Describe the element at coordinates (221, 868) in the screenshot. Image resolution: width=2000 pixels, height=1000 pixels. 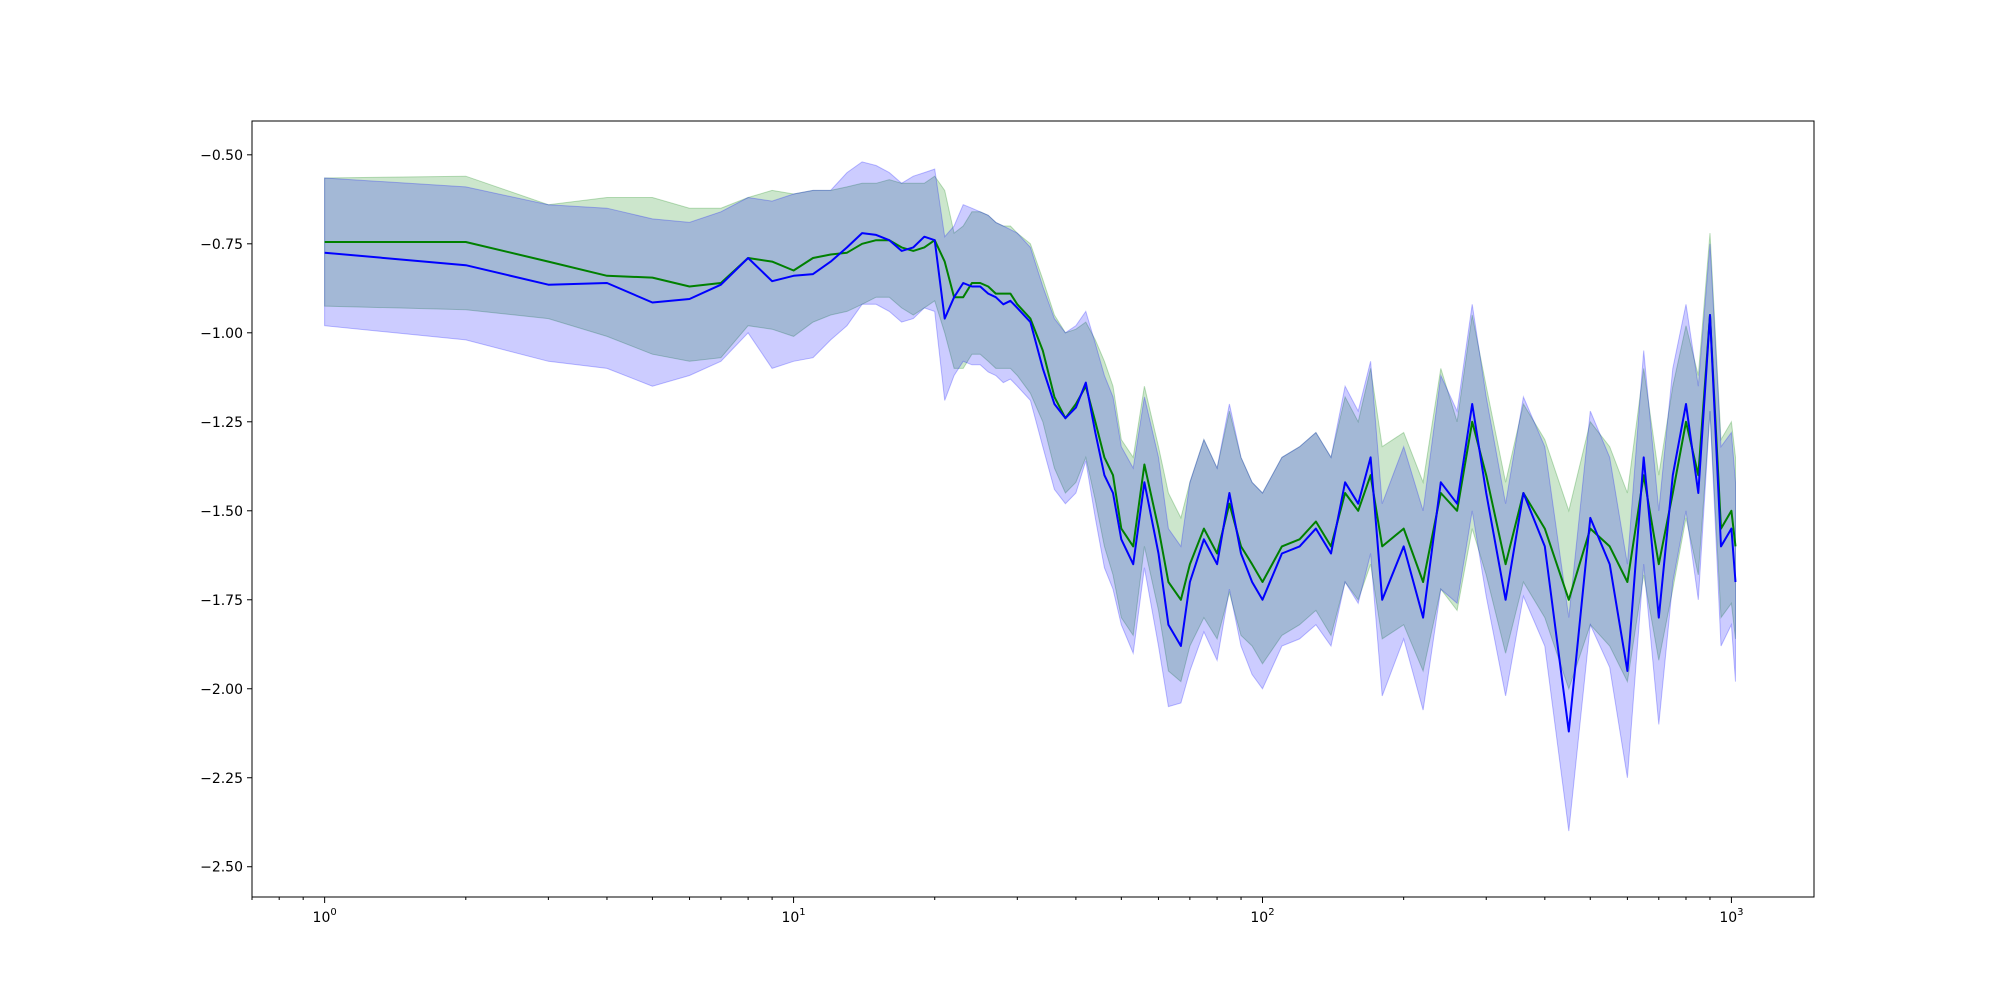
I see `y-tick-label: −2.50` at that location.